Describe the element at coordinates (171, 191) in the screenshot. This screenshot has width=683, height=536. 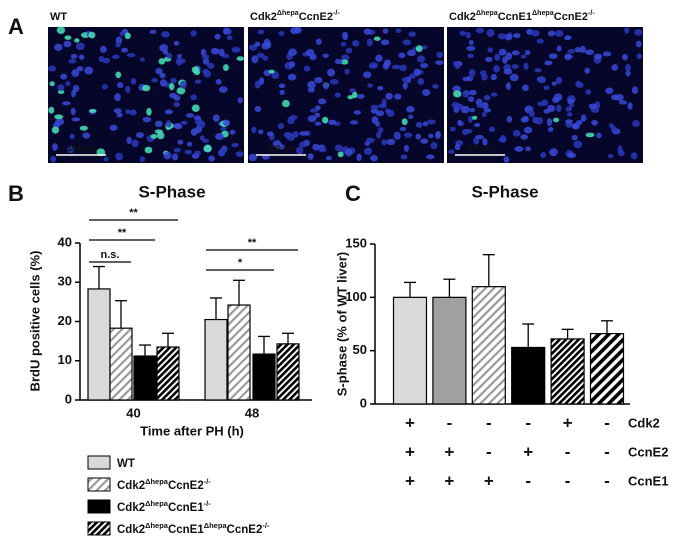
I see `chart-title: S-Phase` at that location.